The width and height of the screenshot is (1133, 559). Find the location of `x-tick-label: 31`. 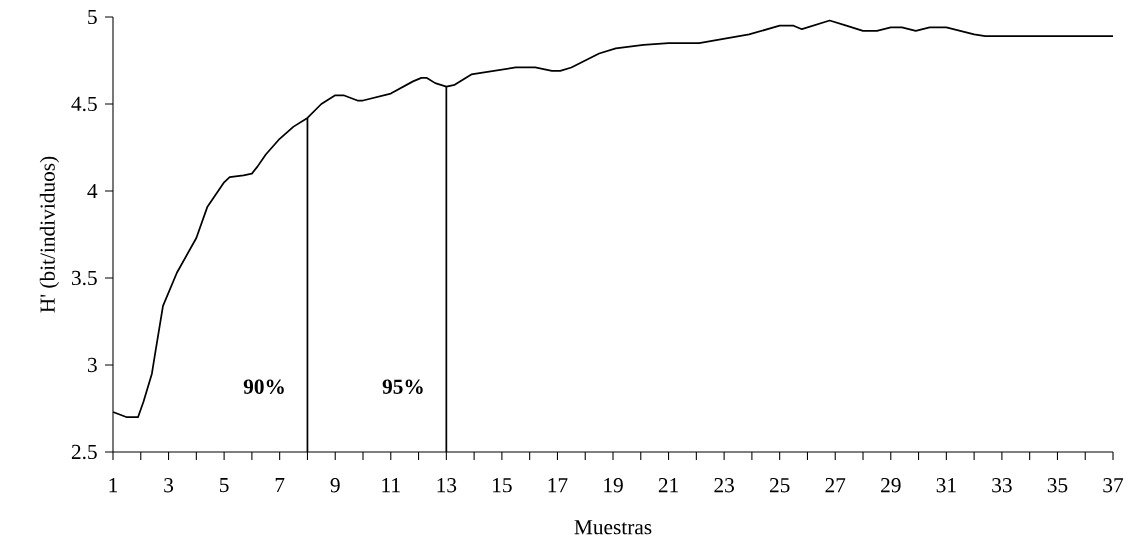

x-tick-label: 31 is located at coordinates (946, 485).